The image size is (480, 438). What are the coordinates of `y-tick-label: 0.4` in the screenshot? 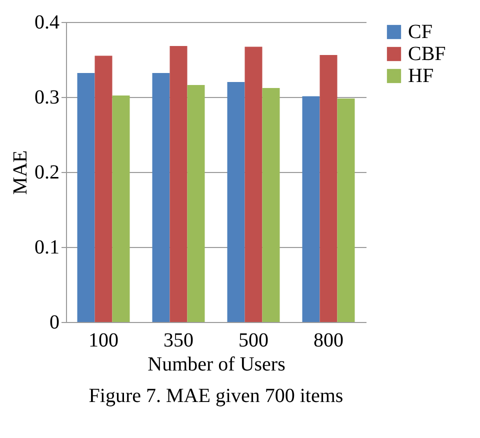 It's located at (47, 23).